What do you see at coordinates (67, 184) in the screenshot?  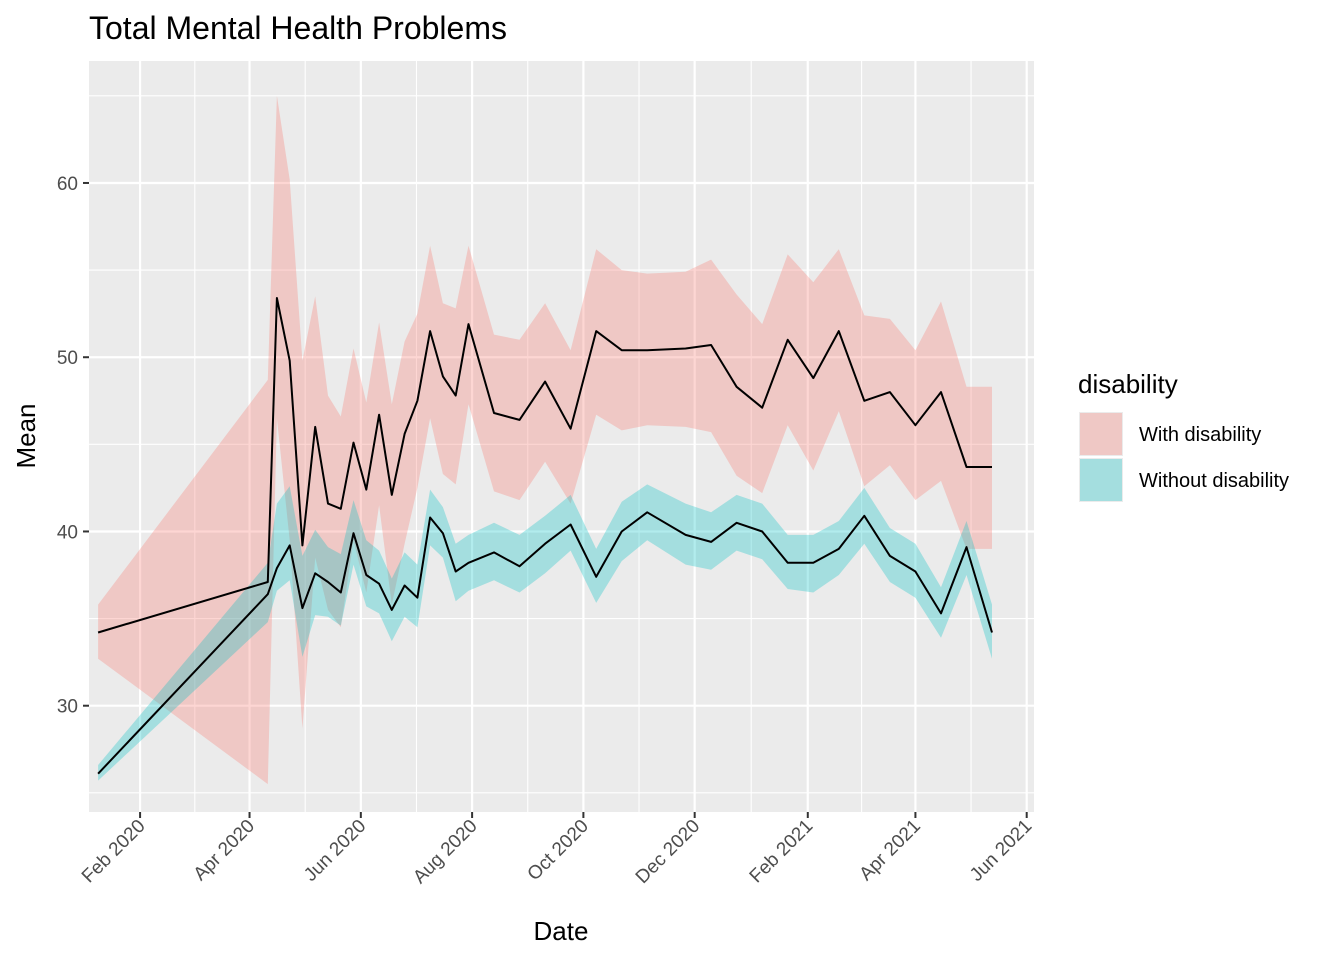 I see `y-tick-label: 60` at bounding box center [67, 184].